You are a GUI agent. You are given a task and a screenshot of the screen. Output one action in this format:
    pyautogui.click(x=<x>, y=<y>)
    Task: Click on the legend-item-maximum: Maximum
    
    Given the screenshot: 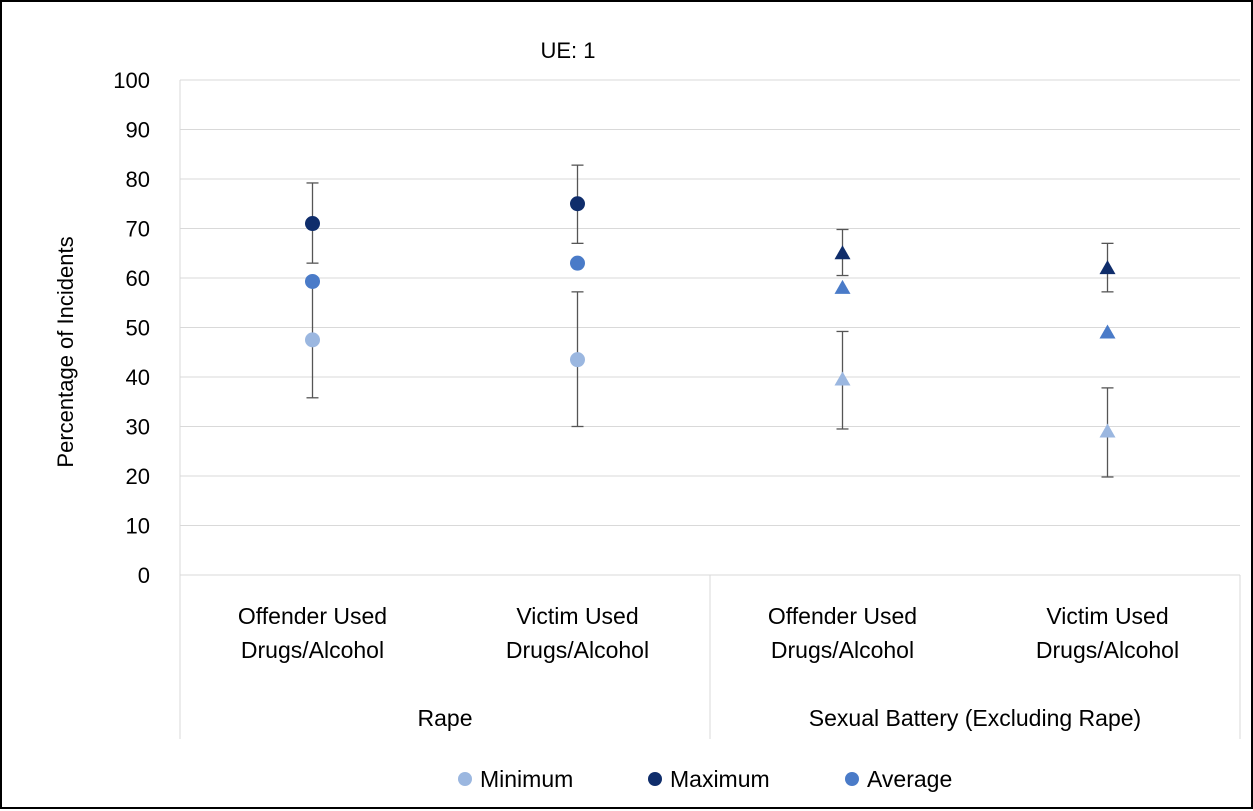 What is the action you would take?
    pyautogui.click(x=709, y=779)
    